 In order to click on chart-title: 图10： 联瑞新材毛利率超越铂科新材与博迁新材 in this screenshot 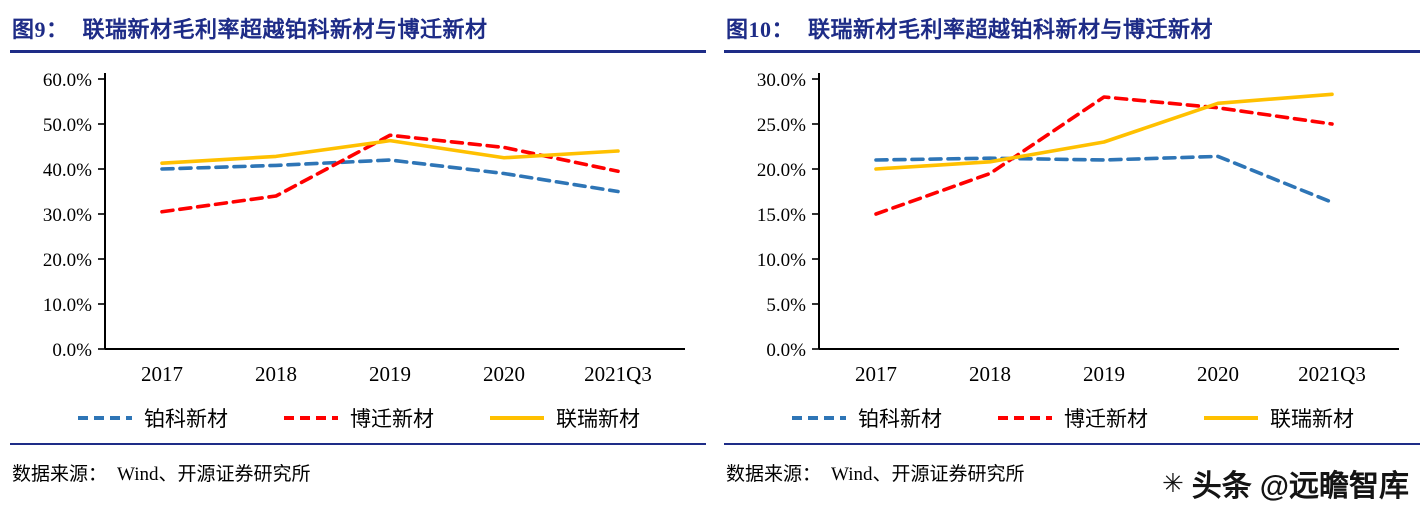, I will do `click(1072, 29)`.